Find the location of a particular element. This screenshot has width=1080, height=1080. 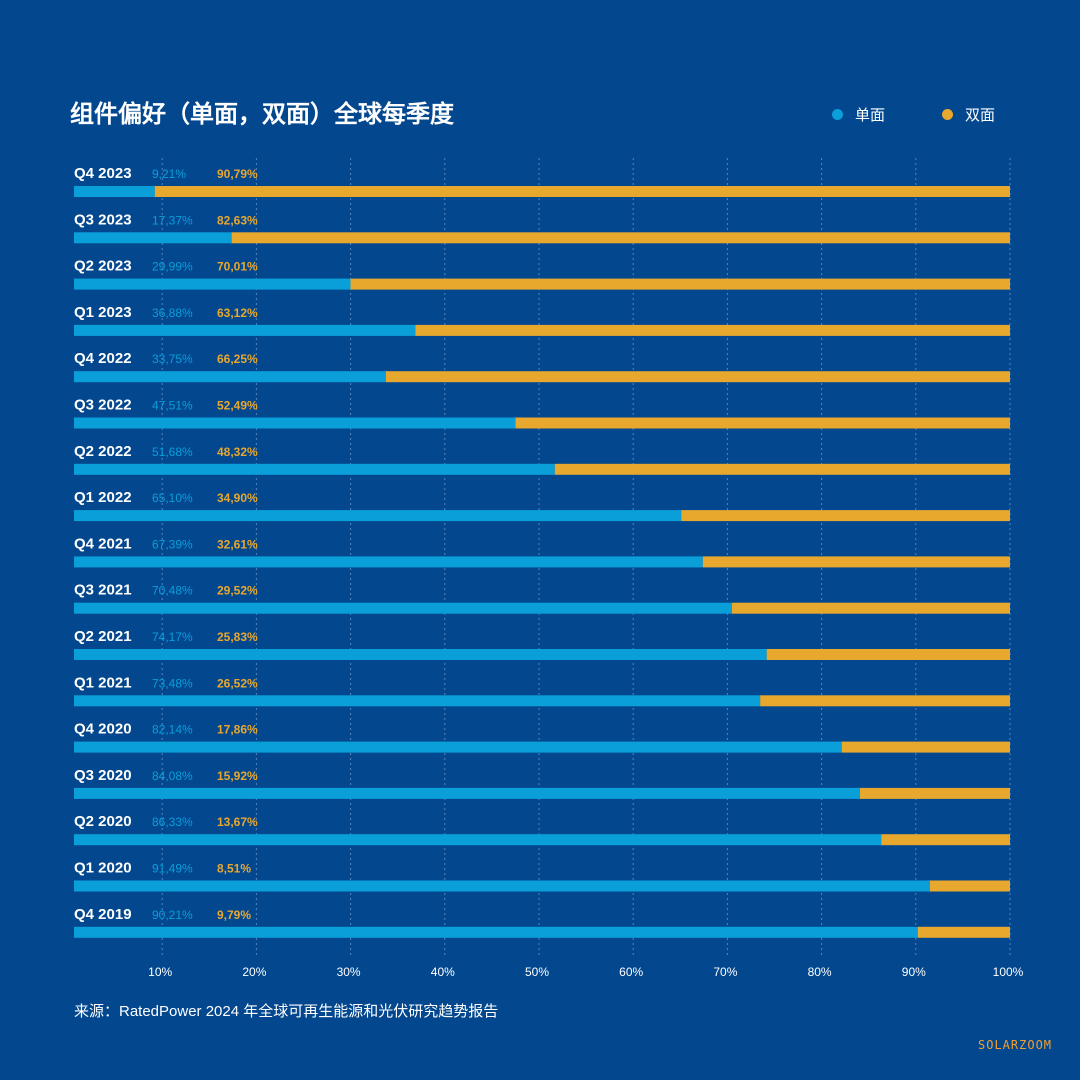

category-label: Q1 2021 is located at coordinates (103, 682).